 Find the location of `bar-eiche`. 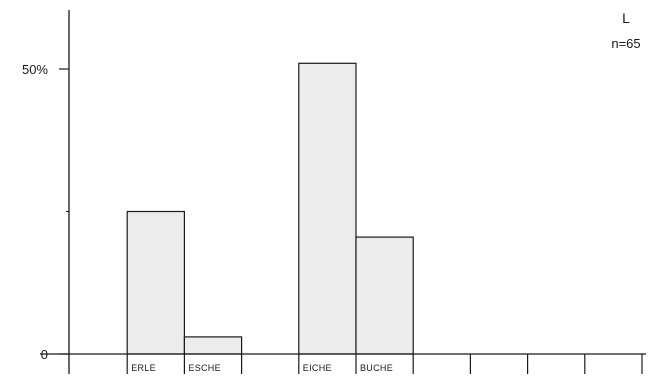

bar-eiche is located at coordinates (327, 208).